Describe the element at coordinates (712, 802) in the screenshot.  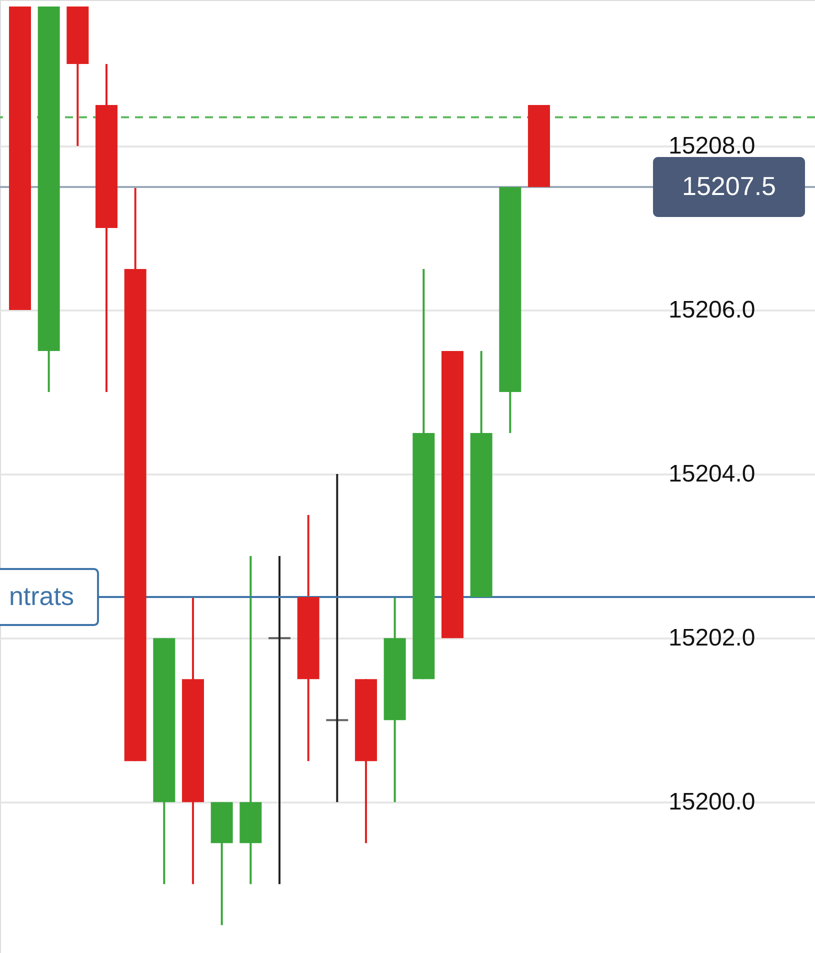
I see `y-tick-label: 15200.0` at that location.